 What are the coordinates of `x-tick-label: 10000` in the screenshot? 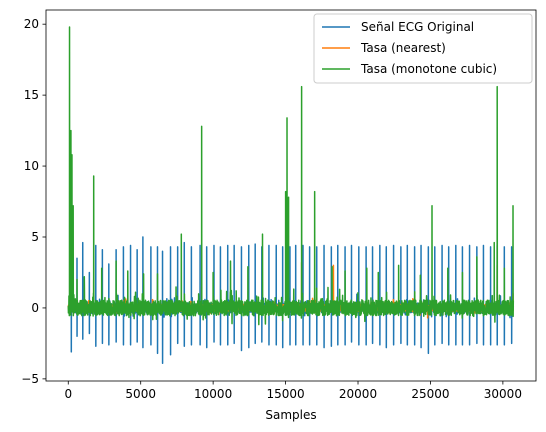 It's located at (213, 394).